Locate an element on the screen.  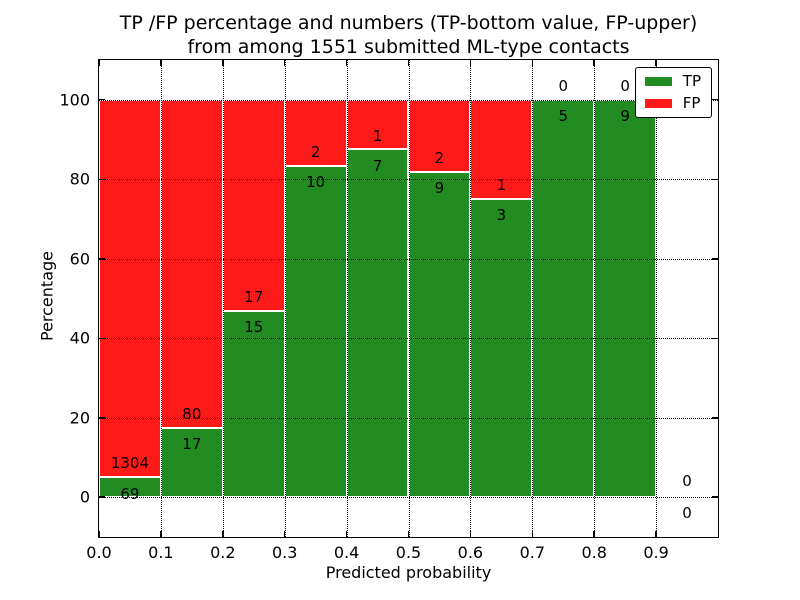
bar-tp-count-label: 15 is located at coordinates (254, 327).